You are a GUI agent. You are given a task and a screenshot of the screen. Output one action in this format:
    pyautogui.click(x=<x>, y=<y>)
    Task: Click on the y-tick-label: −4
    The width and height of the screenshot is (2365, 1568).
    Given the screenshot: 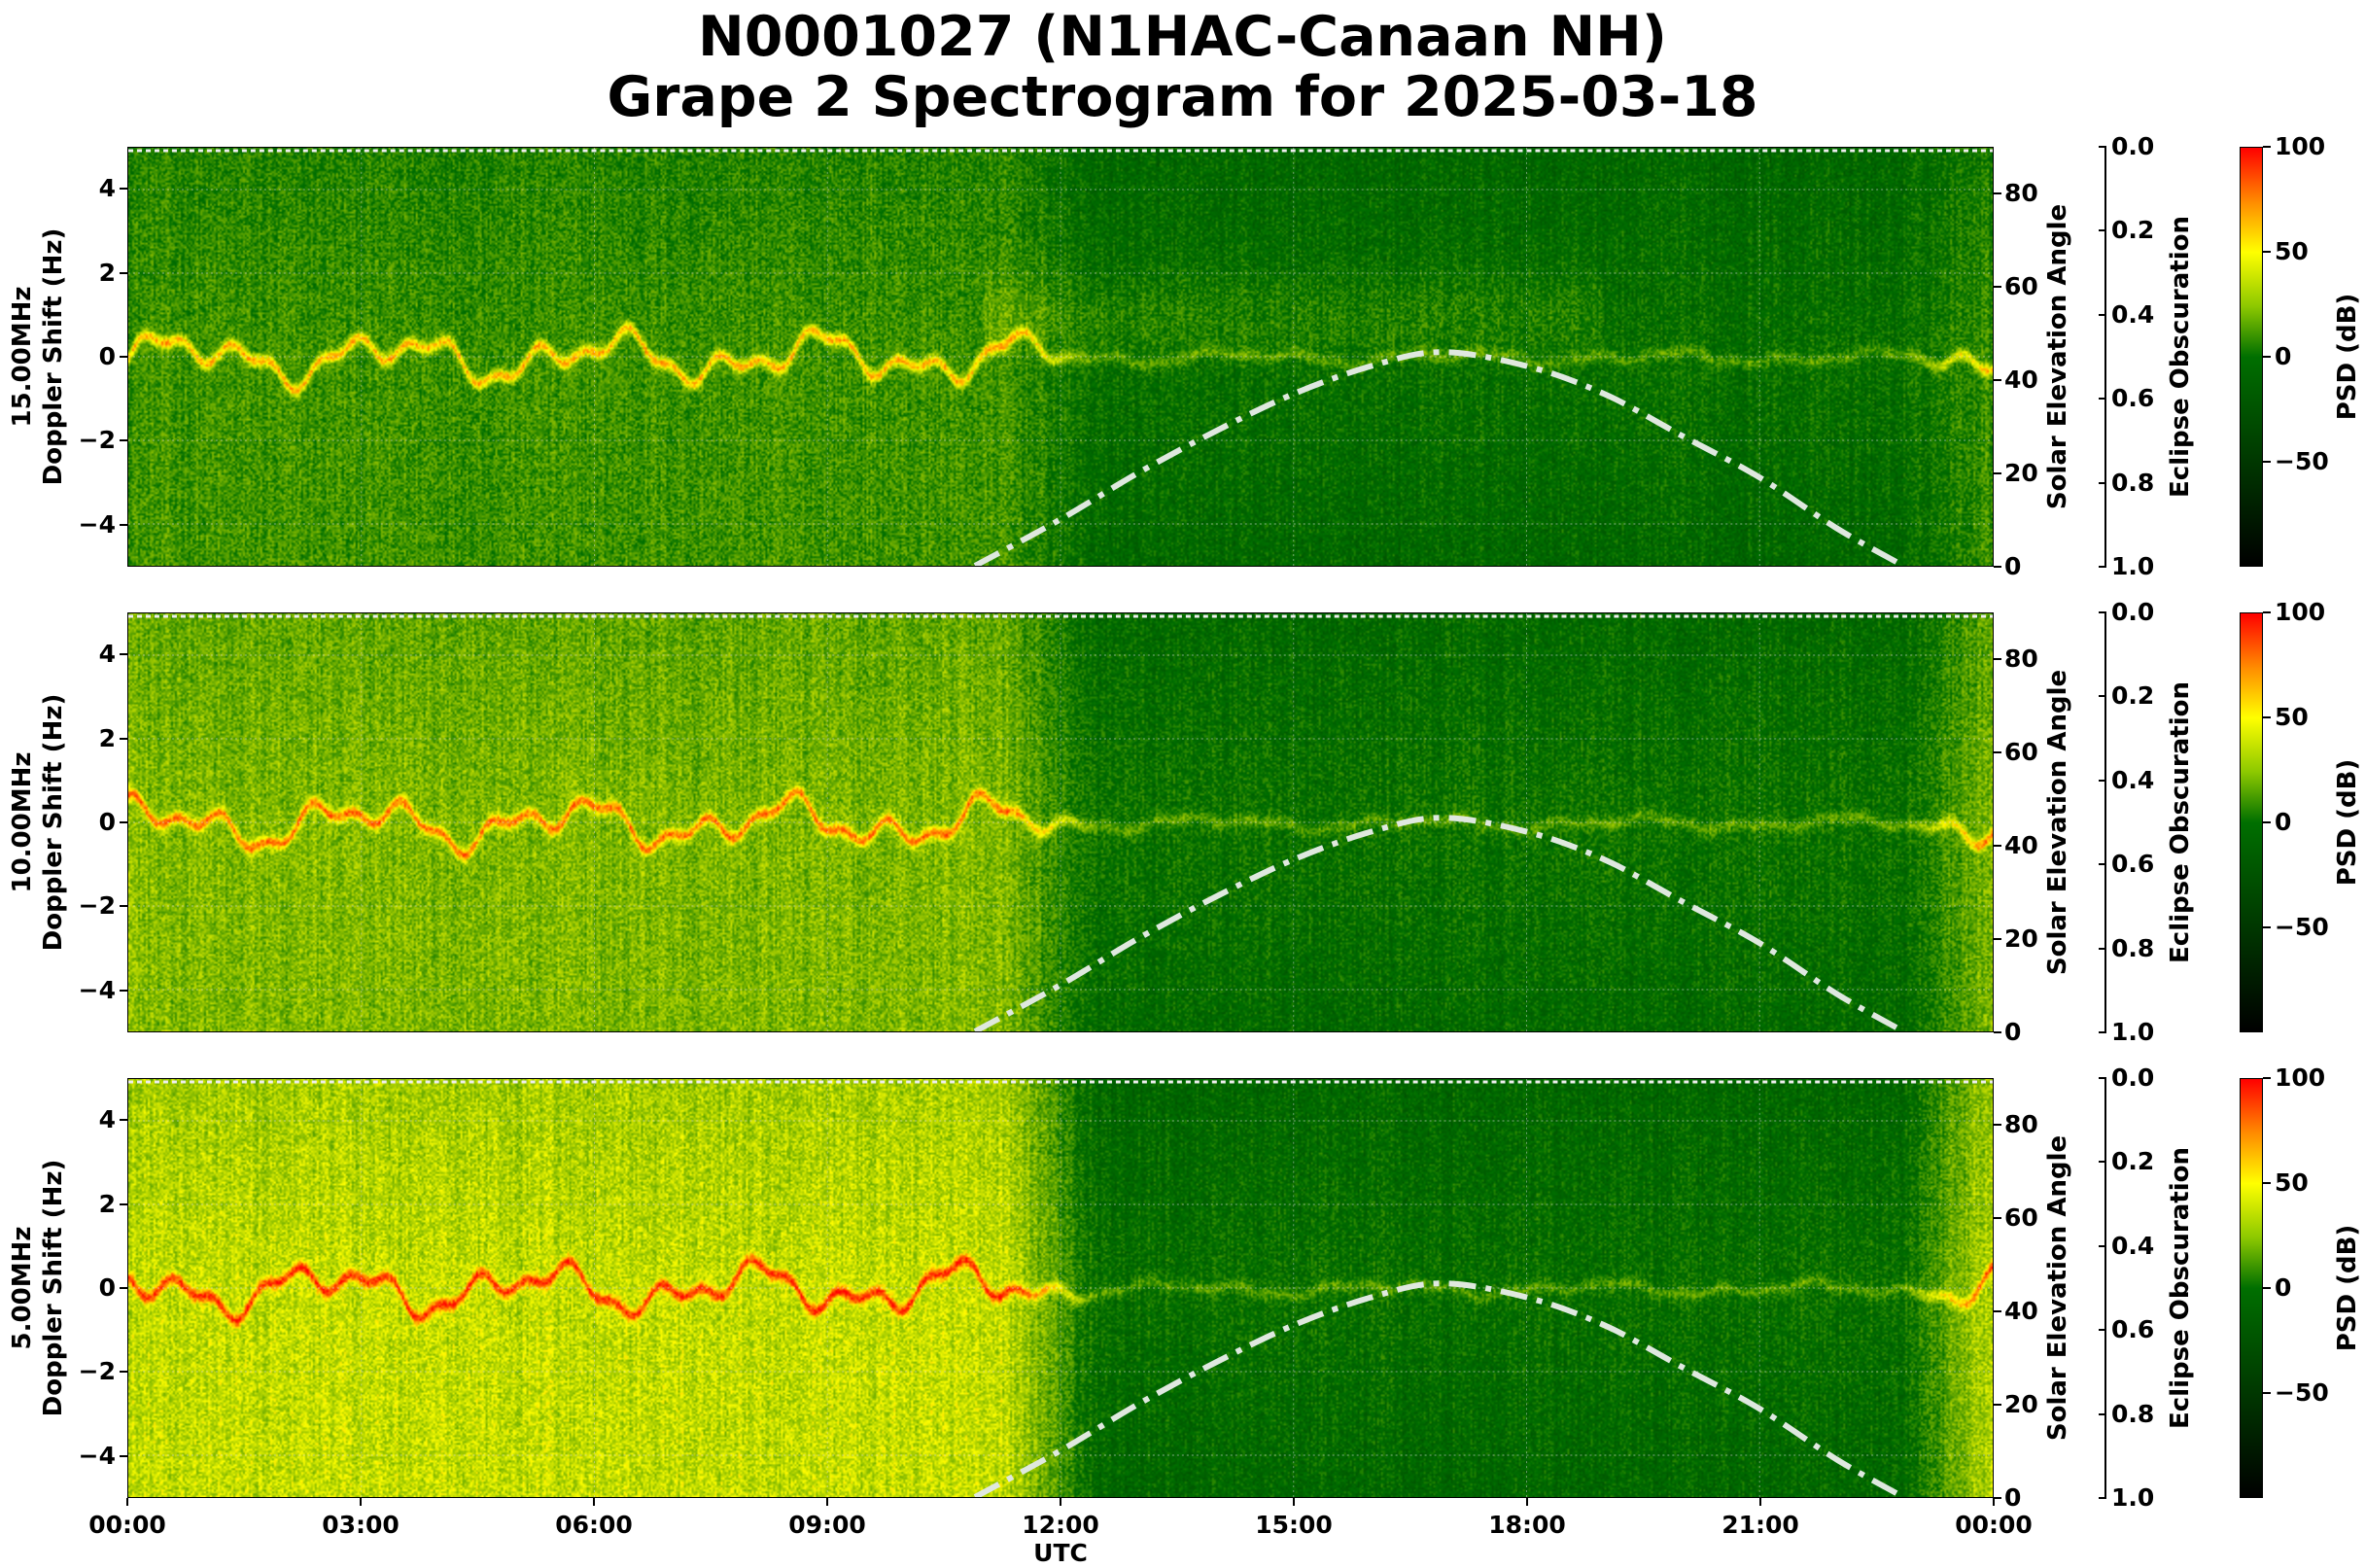 What is the action you would take?
    pyautogui.click(x=97, y=989)
    